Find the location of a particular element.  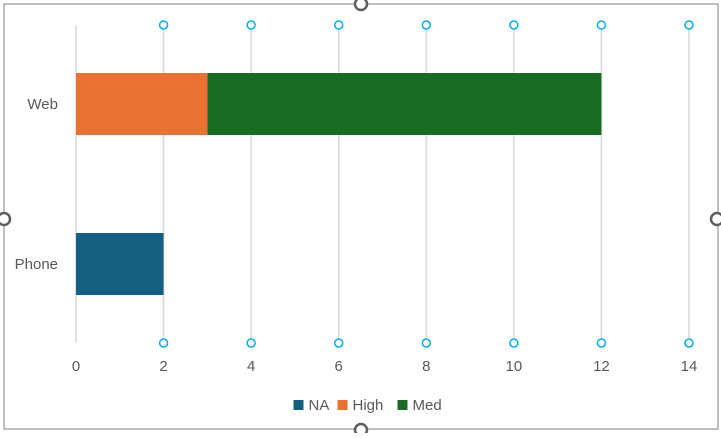

legend-swatch-med is located at coordinates (402, 405).